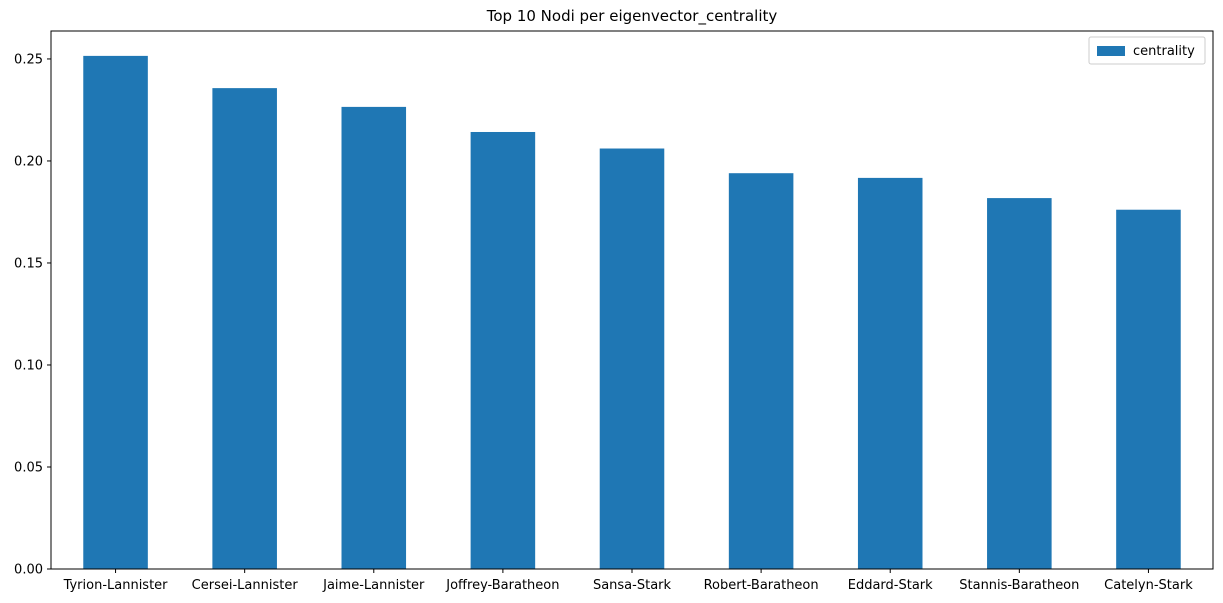  Describe the element at coordinates (28, 570) in the screenshot. I see `y-tick-label: 0.00` at that location.